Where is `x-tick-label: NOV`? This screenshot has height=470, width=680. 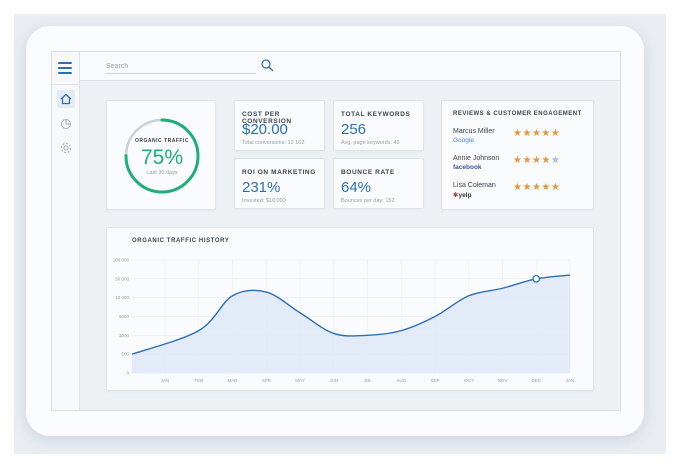
x-tick-label: NOV is located at coordinates (503, 380).